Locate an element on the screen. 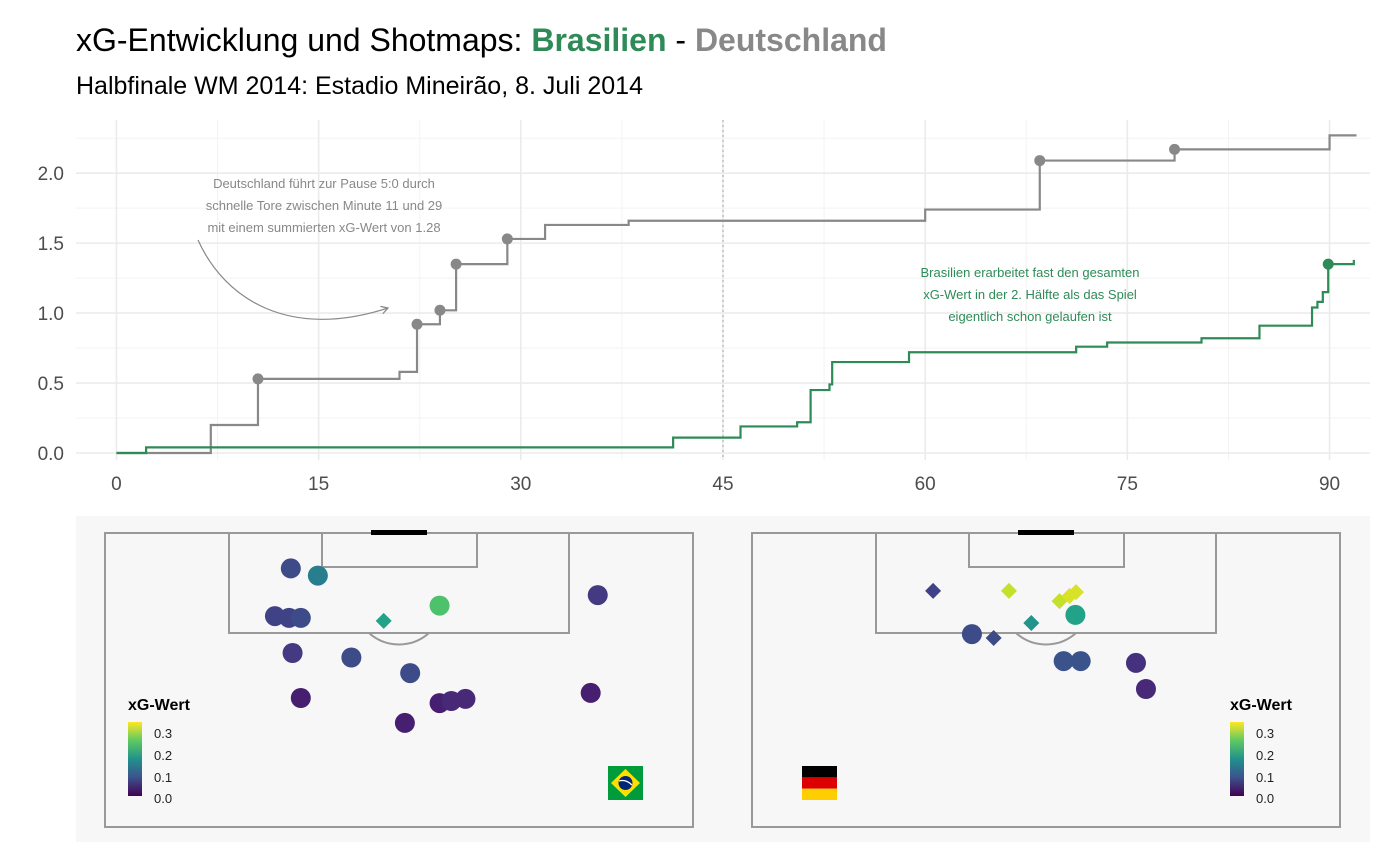 The height and width of the screenshot is (864, 1396). title-team-brasilien: Brasilien is located at coordinates (599, 40).